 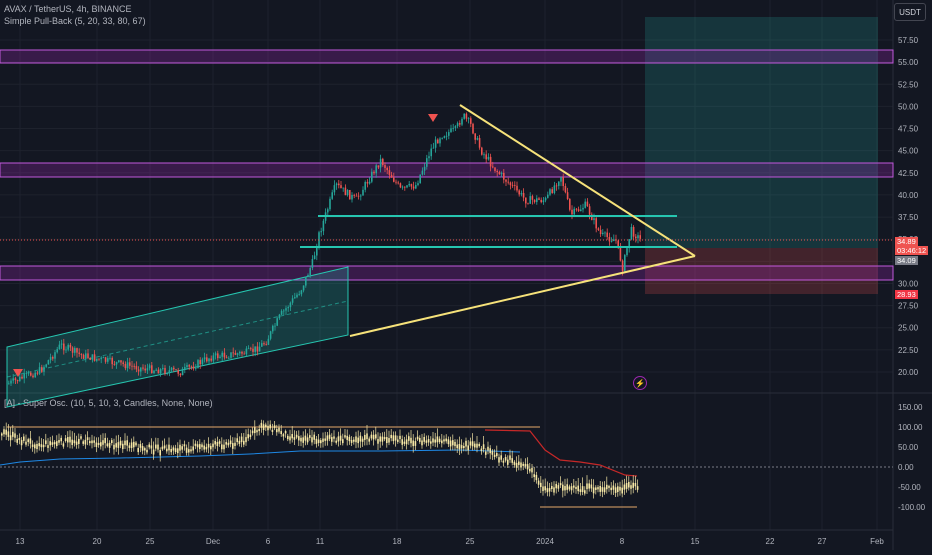 I want to click on time-tick-label: 18, so click(x=397, y=541).